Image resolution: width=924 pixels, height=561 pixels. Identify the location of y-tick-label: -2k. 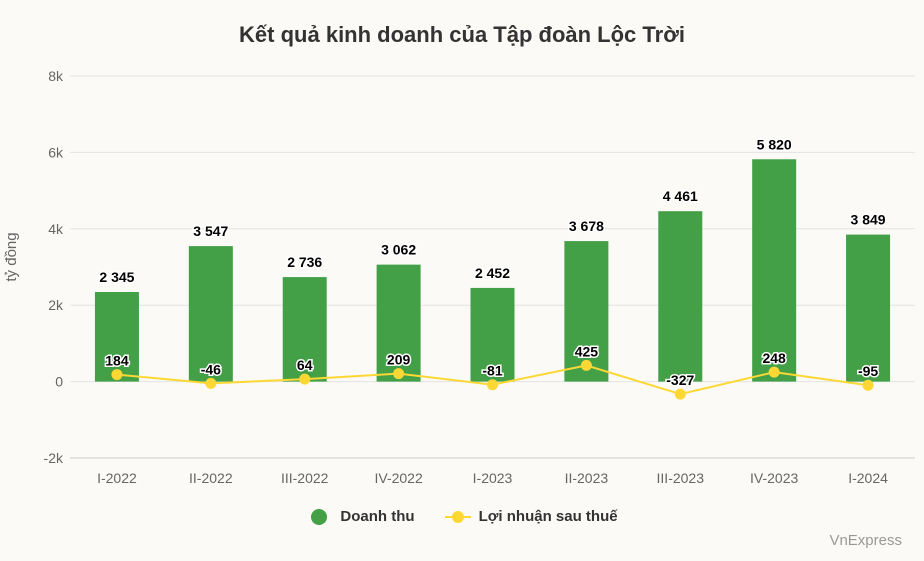
(54, 458).